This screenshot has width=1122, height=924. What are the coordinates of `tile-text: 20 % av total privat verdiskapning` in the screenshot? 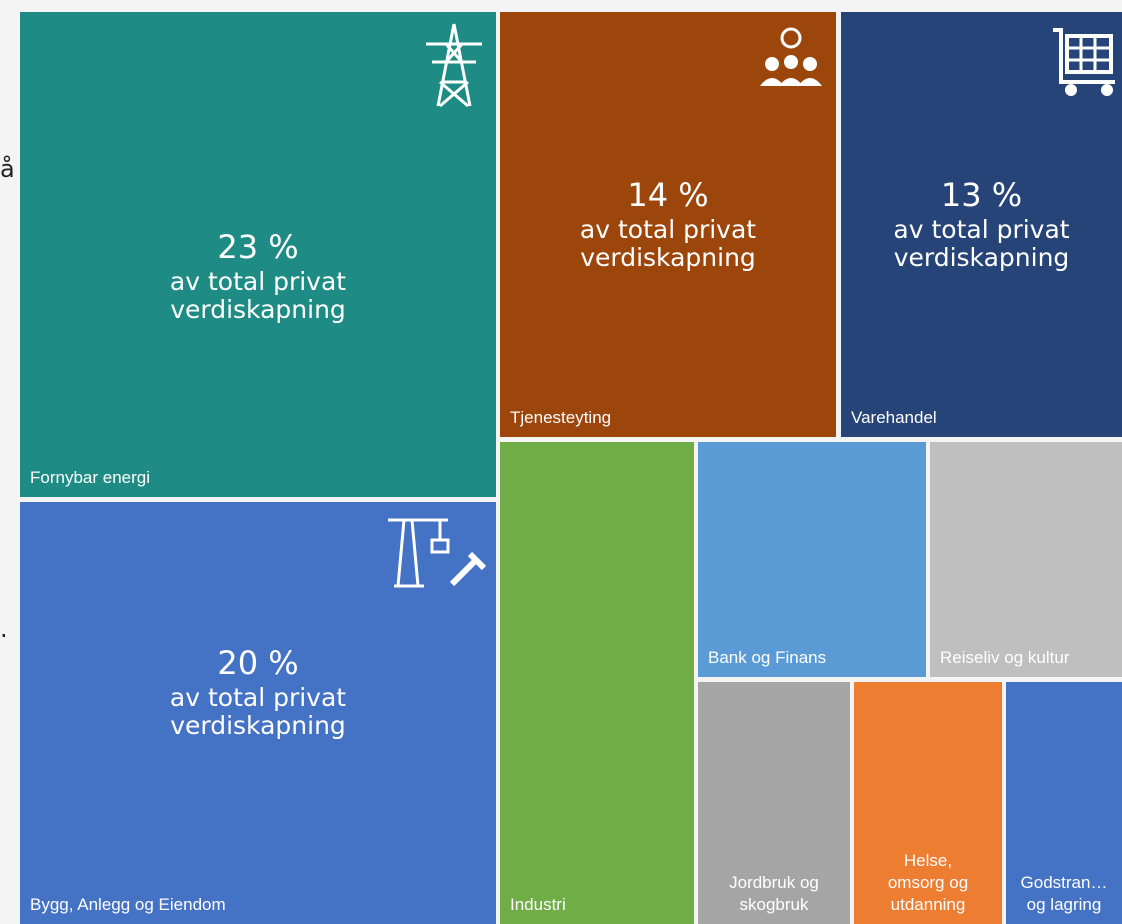 It's located at (258, 691).